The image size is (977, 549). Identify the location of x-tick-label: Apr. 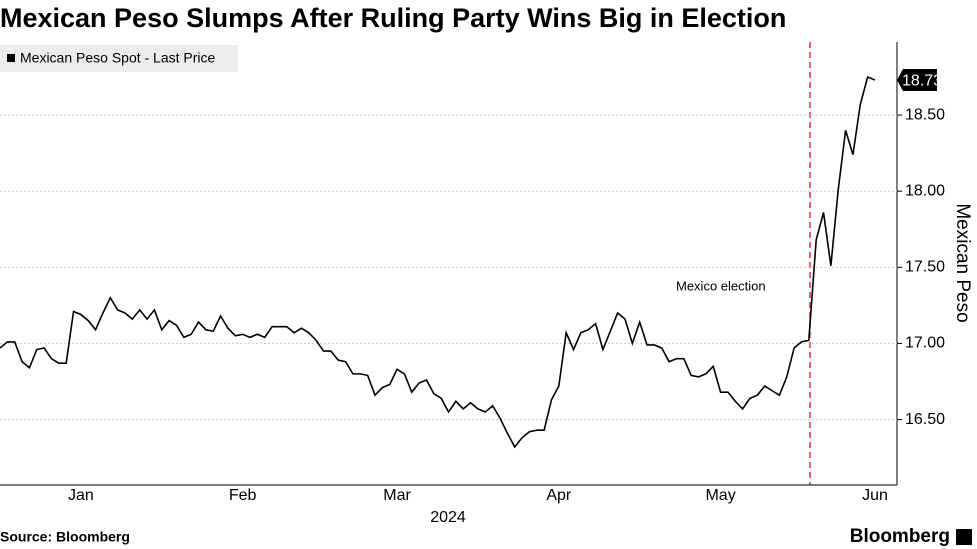
(559, 495).